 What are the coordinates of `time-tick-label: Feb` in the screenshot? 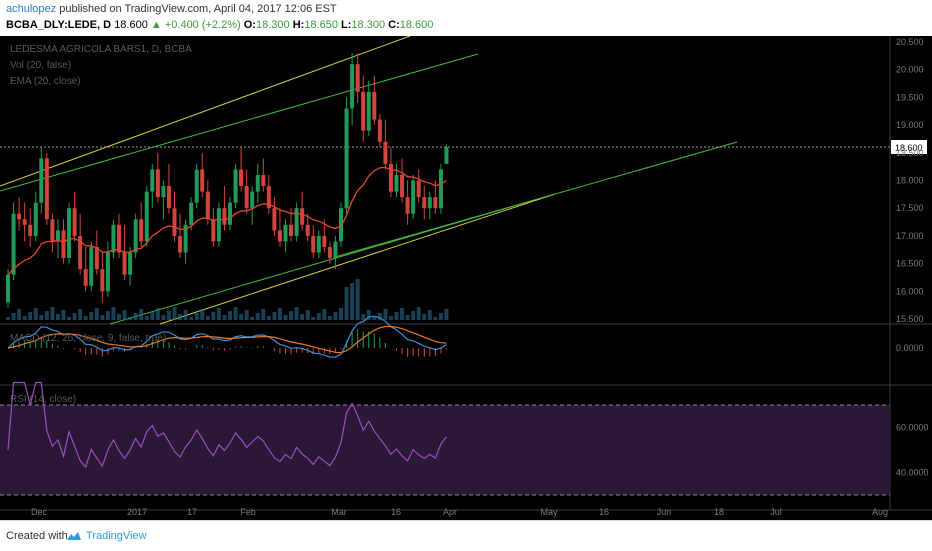 It's located at (248, 512).